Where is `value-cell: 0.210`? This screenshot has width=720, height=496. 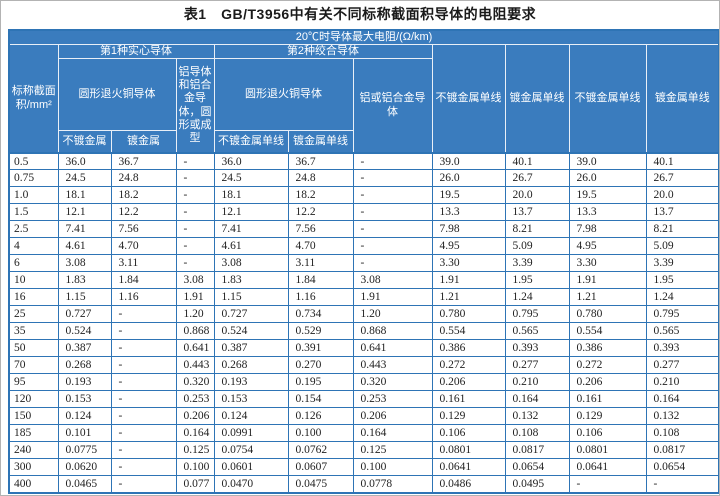 value-cell: 0.210 is located at coordinates (682, 382).